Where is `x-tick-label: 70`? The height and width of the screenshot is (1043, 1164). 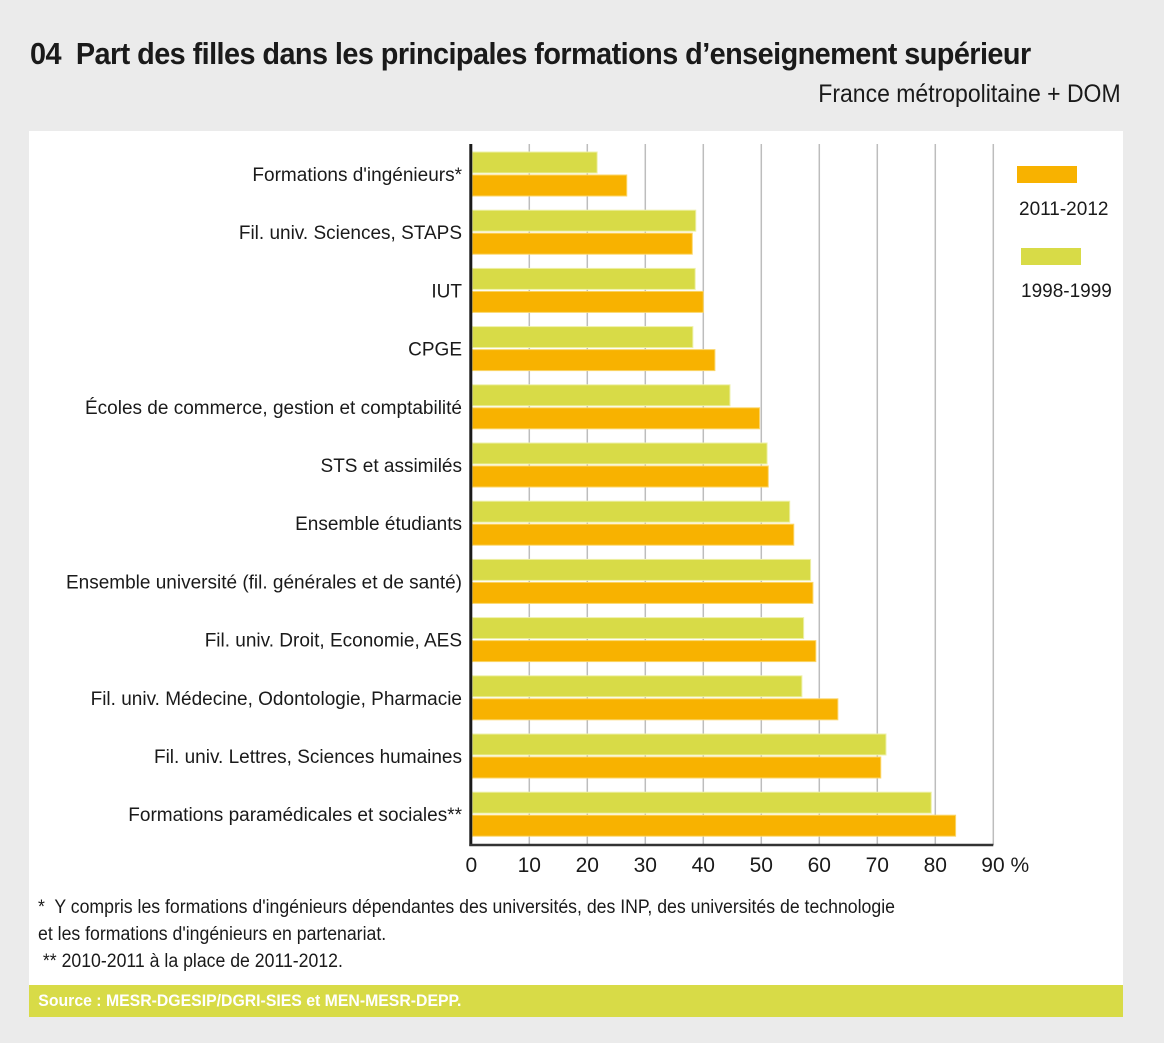
x-tick-label: 70 is located at coordinates (877, 865).